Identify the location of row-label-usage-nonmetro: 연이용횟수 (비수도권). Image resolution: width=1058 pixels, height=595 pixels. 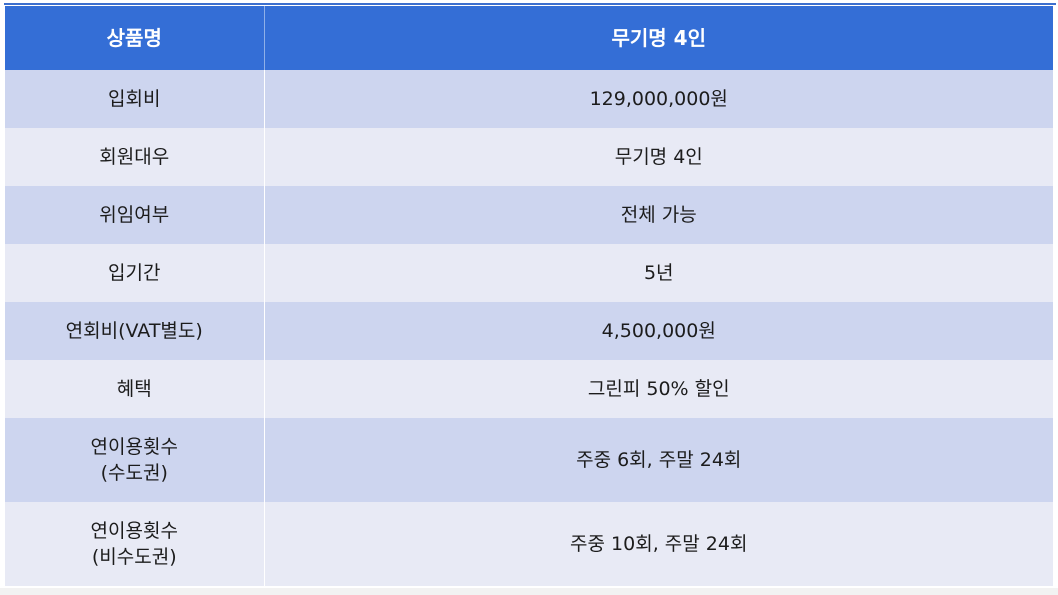
(135, 544).